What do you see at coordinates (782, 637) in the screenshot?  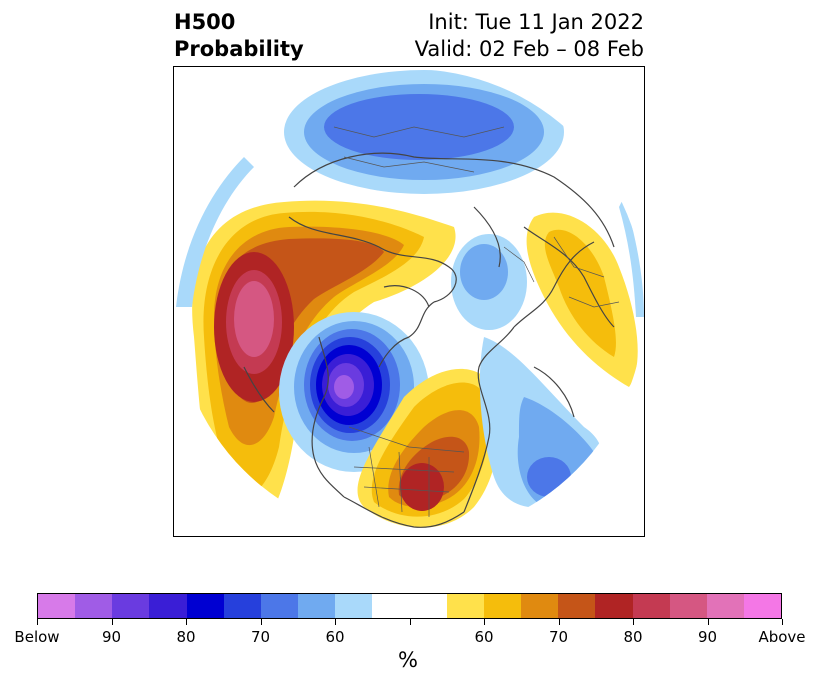 I see `colorbar-tick-label: Above` at bounding box center [782, 637].